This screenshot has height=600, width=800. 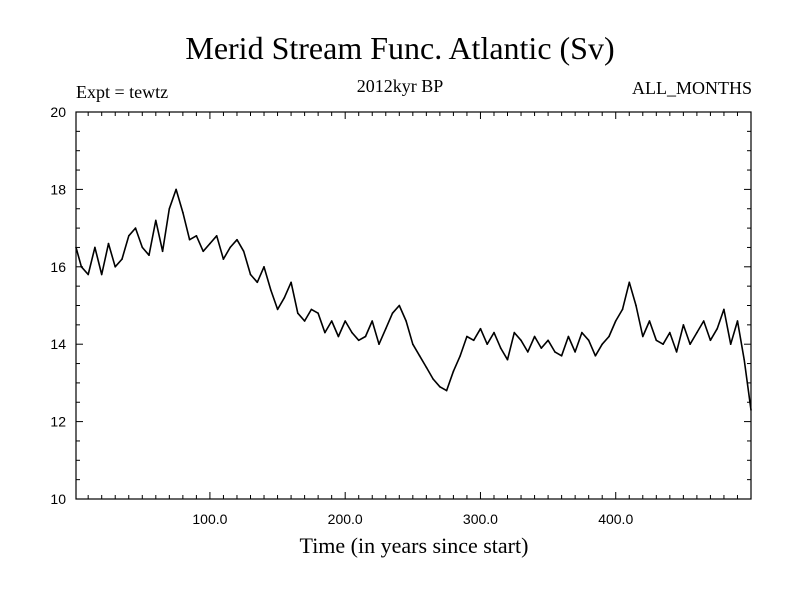 What do you see at coordinates (58, 422) in the screenshot?
I see `y-tick-label: 12` at bounding box center [58, 422].